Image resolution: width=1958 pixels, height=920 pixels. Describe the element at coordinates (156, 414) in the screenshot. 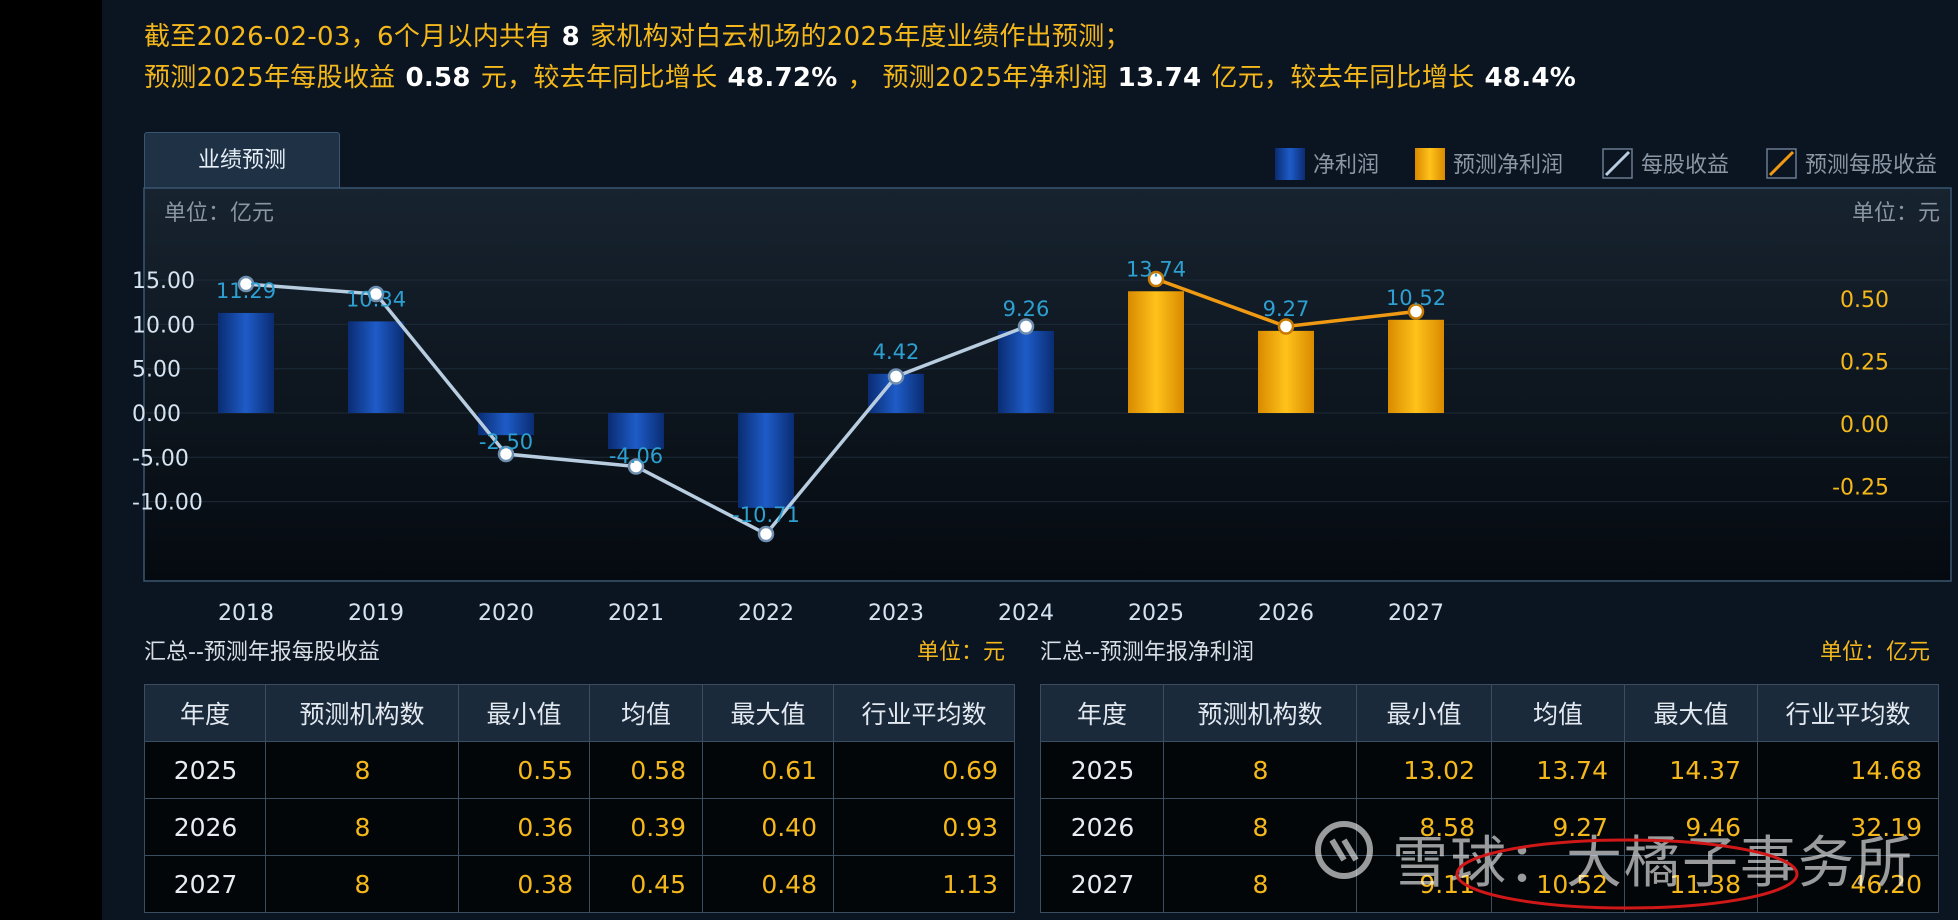

I see `left-tick-label: 0.00` at that location.